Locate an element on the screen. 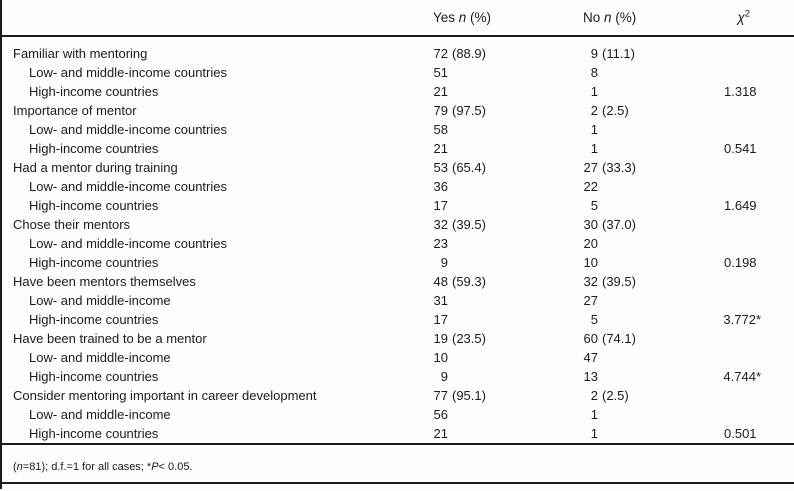 The height and width of the screenshot is (491, 794). cell-no: 30 (37.0) is located at coordinates (653, 224).